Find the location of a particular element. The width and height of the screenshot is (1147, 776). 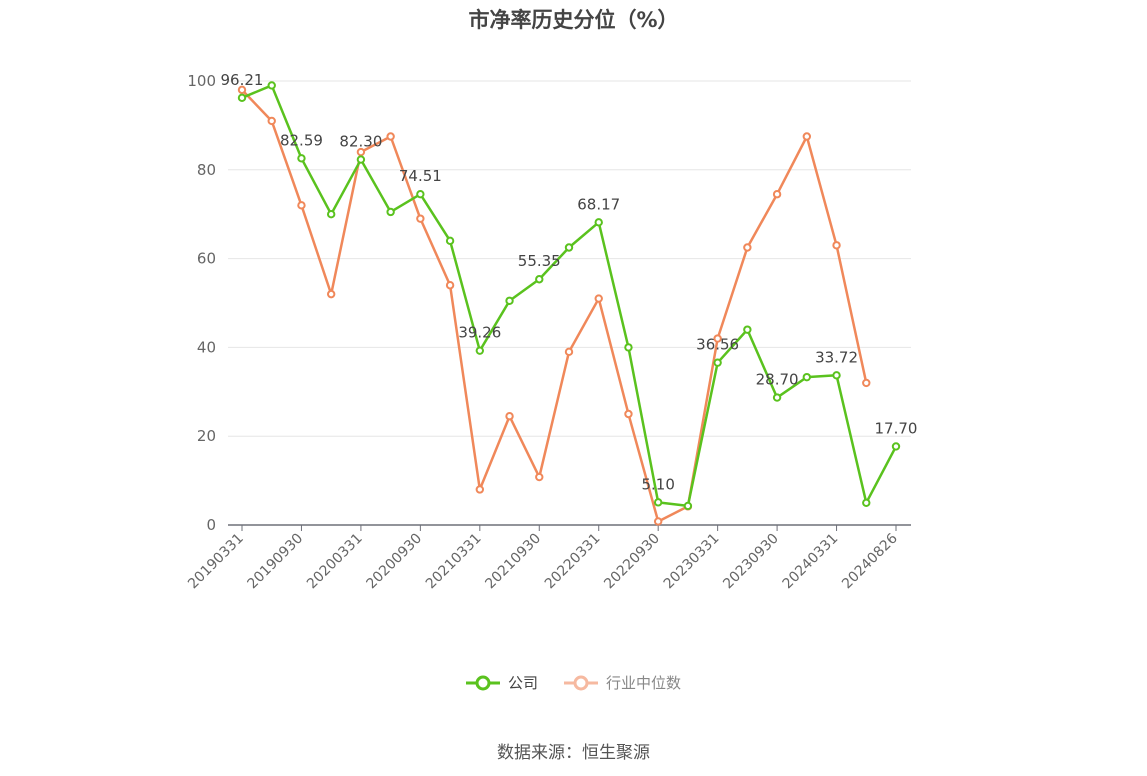

company-data-label: 39.26 is located at coordinates (479, 333).